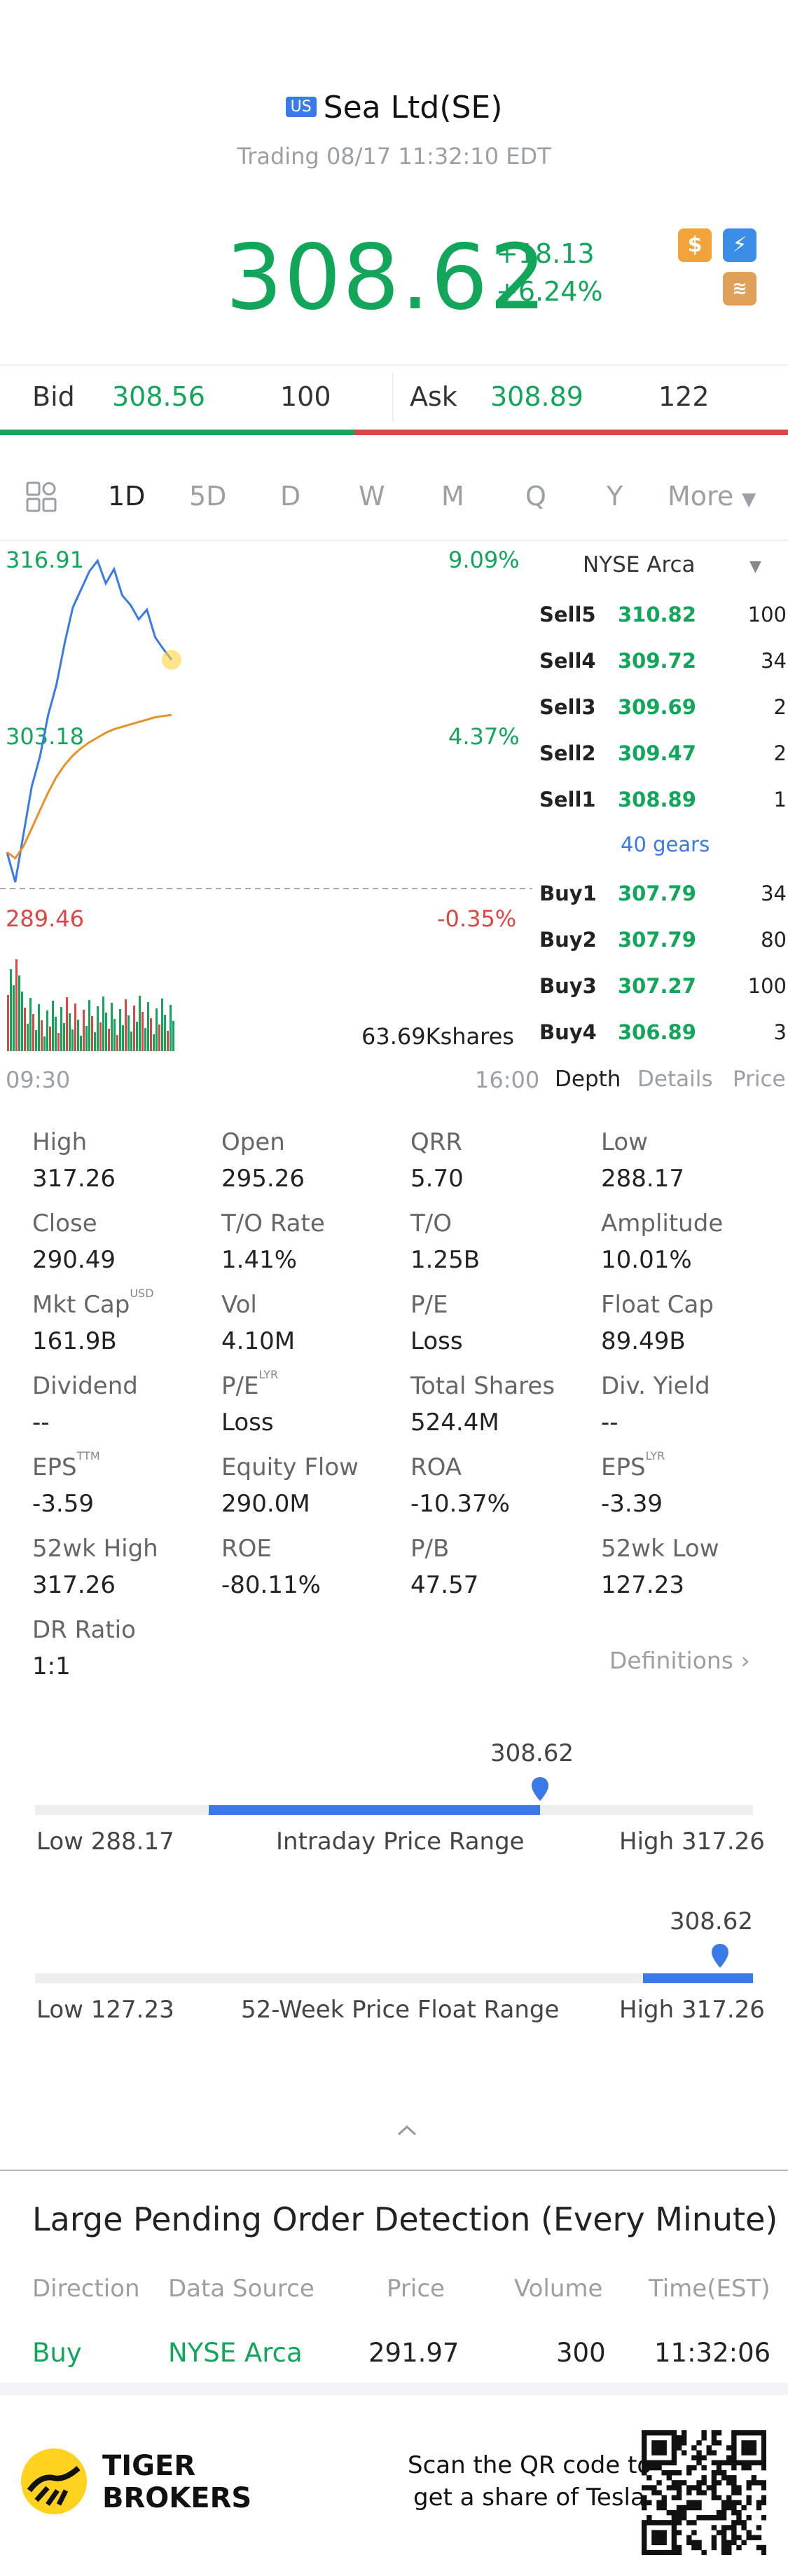 This screenshot has width=788, height=2576. I want to click on stat-superscript: LYR, so click(268, 1374).